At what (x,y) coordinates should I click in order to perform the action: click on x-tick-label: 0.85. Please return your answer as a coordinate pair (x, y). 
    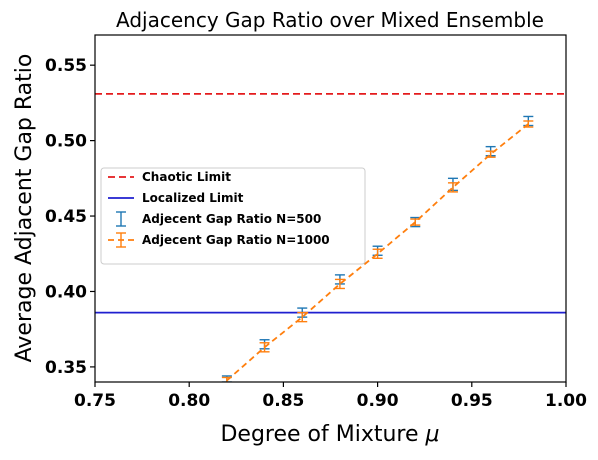
    Looking at the image, I should click on (283, 401).